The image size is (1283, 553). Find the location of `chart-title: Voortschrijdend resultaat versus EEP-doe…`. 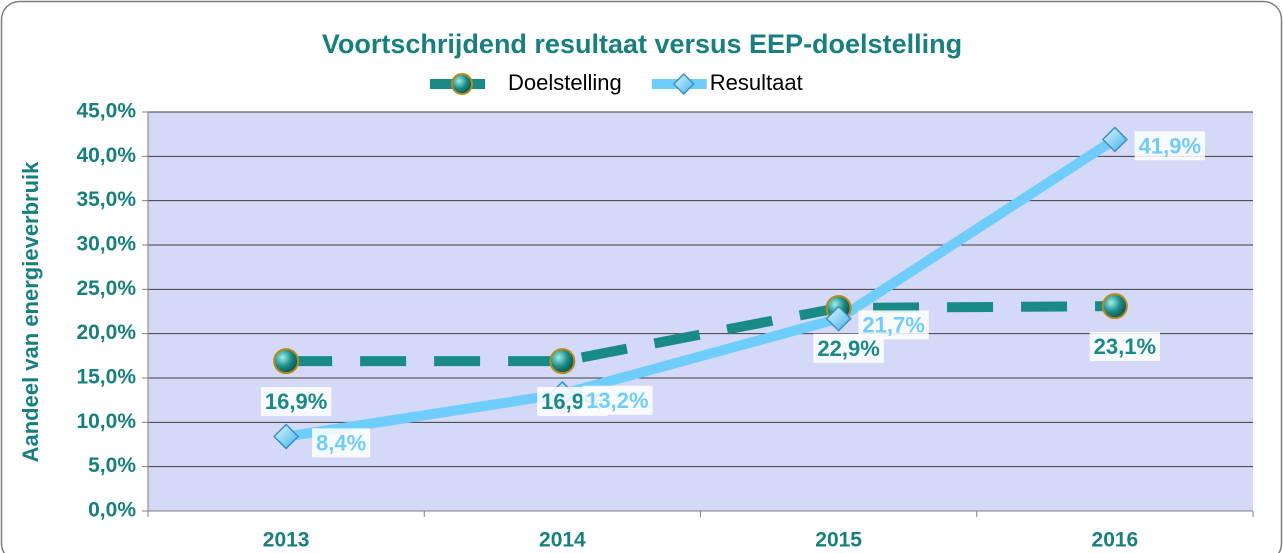

chart-title: Voortschrijdend resultaat versus EEP-doe… is located at coordinates (642, 44).